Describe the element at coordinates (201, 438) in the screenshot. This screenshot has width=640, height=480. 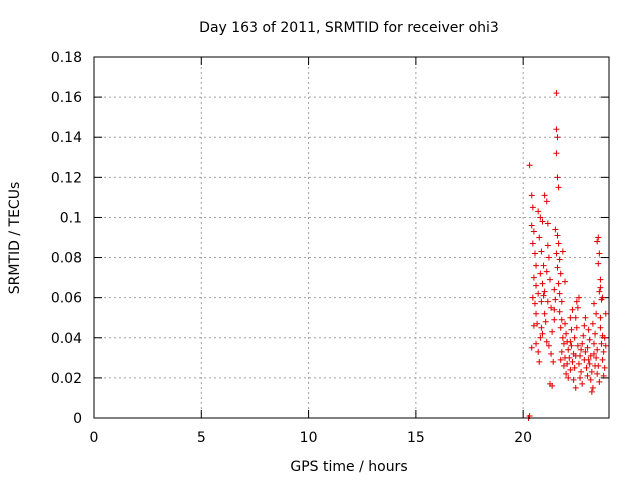
I see `x-tick-label: 5` at that location.